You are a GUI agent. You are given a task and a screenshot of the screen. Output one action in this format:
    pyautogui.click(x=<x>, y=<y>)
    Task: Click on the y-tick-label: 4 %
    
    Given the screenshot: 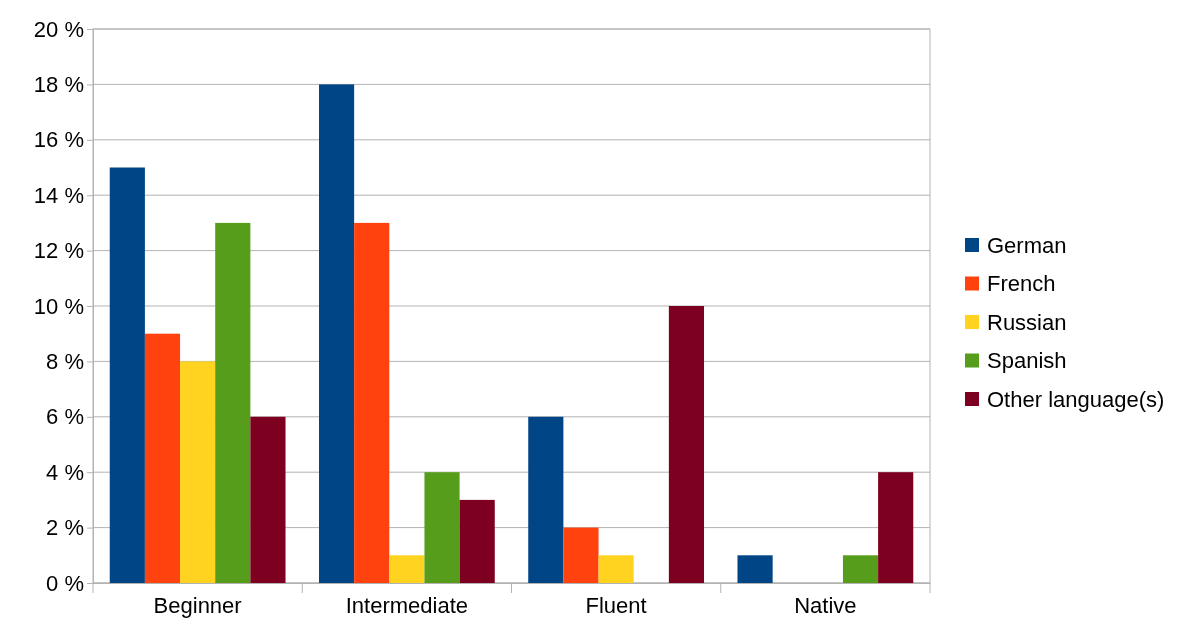 What is the action you would take?
    pyautogui.click(x=65, y=472)
    